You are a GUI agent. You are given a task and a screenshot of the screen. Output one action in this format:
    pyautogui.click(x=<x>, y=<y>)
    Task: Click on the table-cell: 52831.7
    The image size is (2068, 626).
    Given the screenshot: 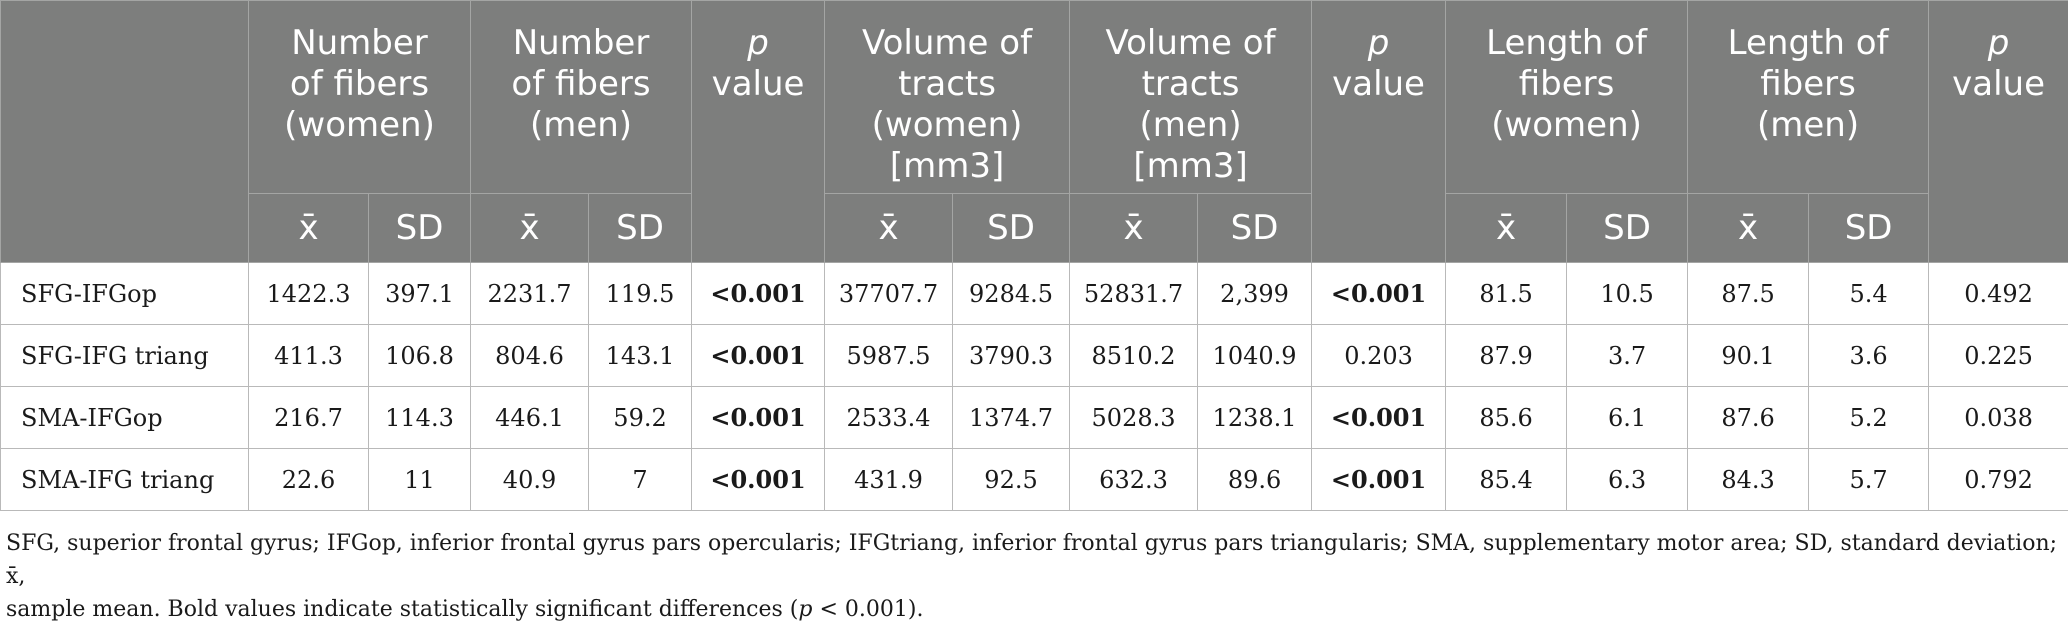 What is the action you would take?
    pyautogui.click(x=1134, y=294)
    